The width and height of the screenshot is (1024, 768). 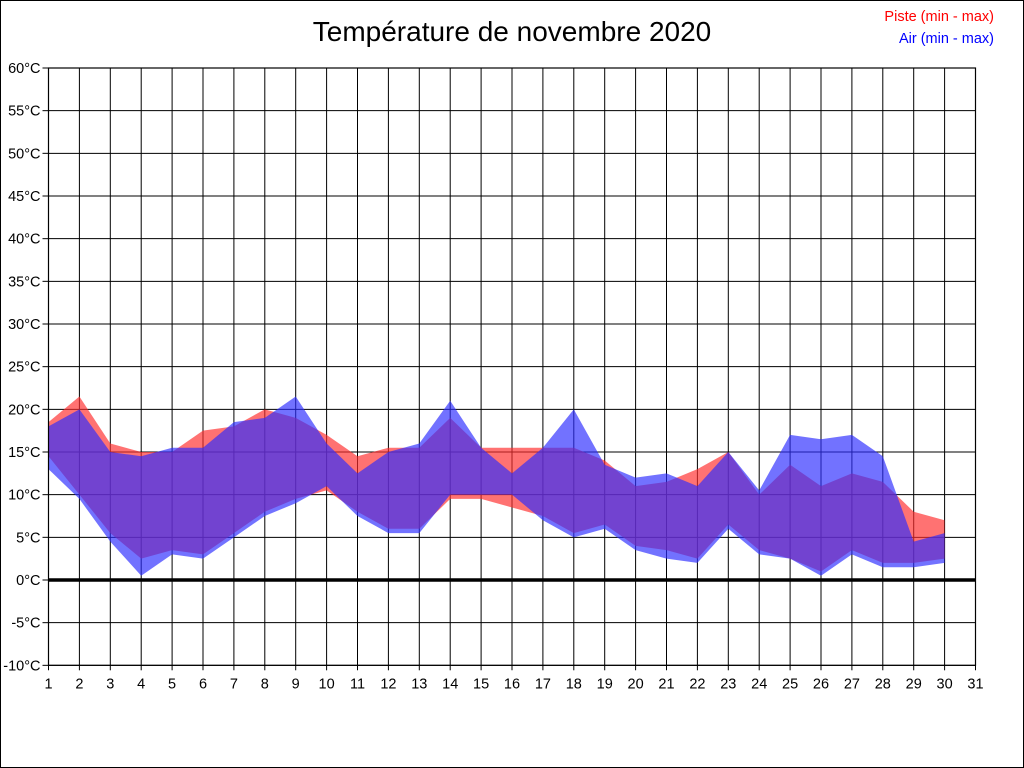 I want to click on svg-text: 0°C, so click(x=28, y=581).